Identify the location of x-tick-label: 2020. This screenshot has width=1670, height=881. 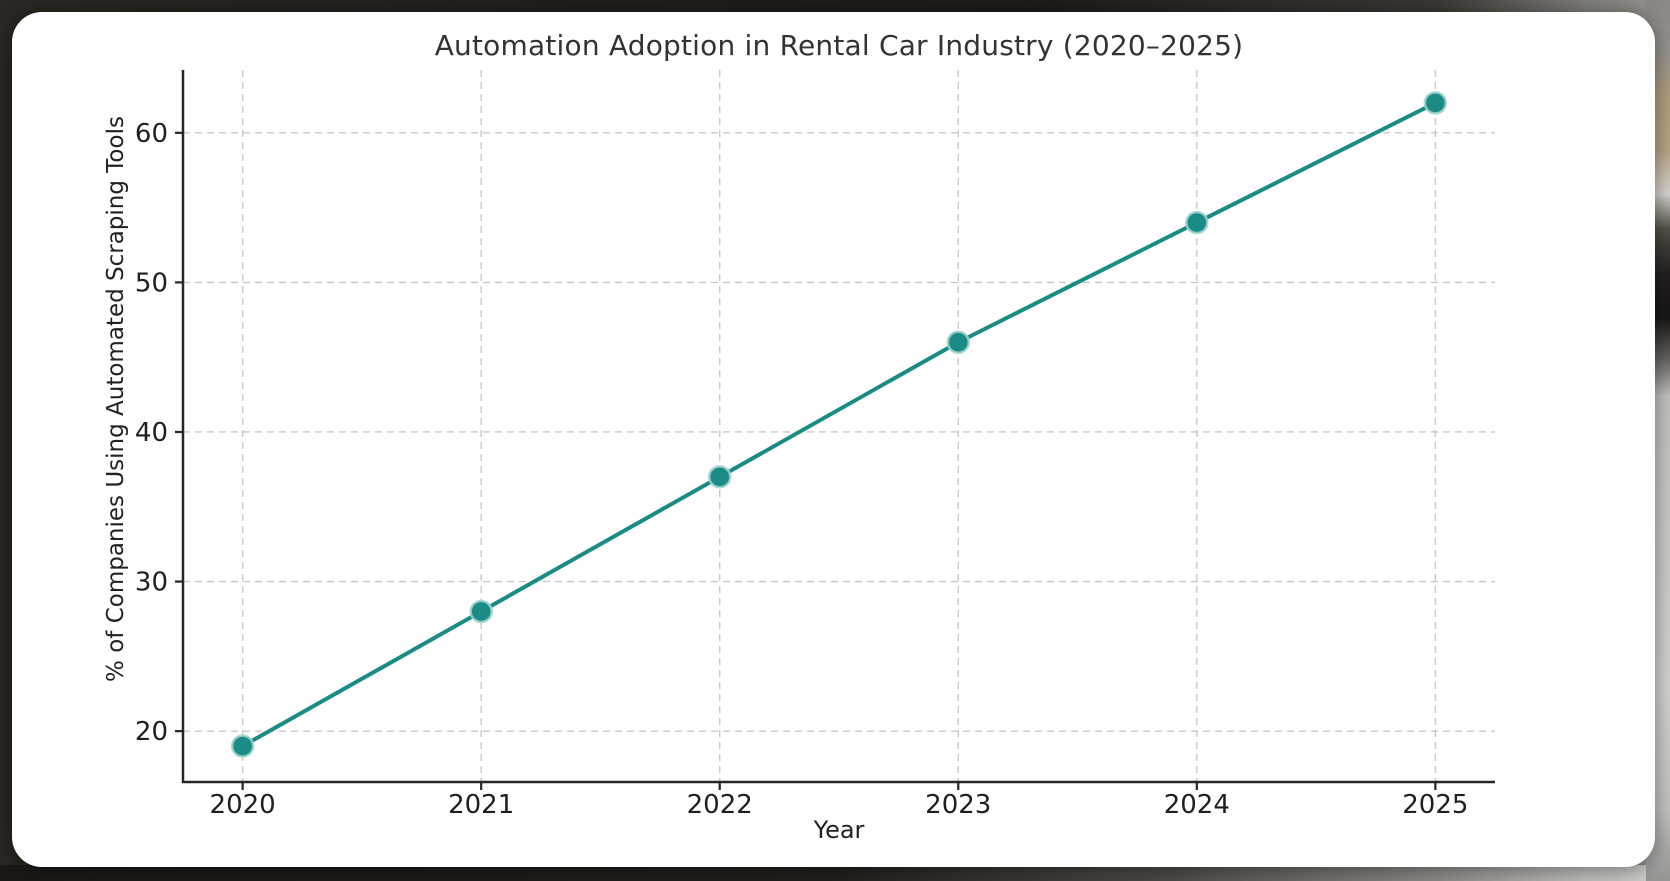
(243, 805).